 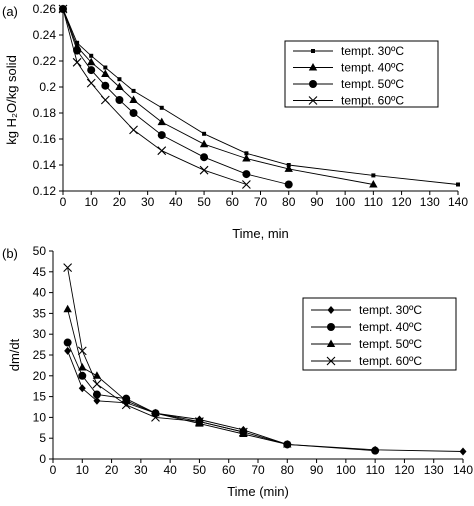 I want to click on legend-entry: tempt. 50ºC, so click(x=390, y=344).